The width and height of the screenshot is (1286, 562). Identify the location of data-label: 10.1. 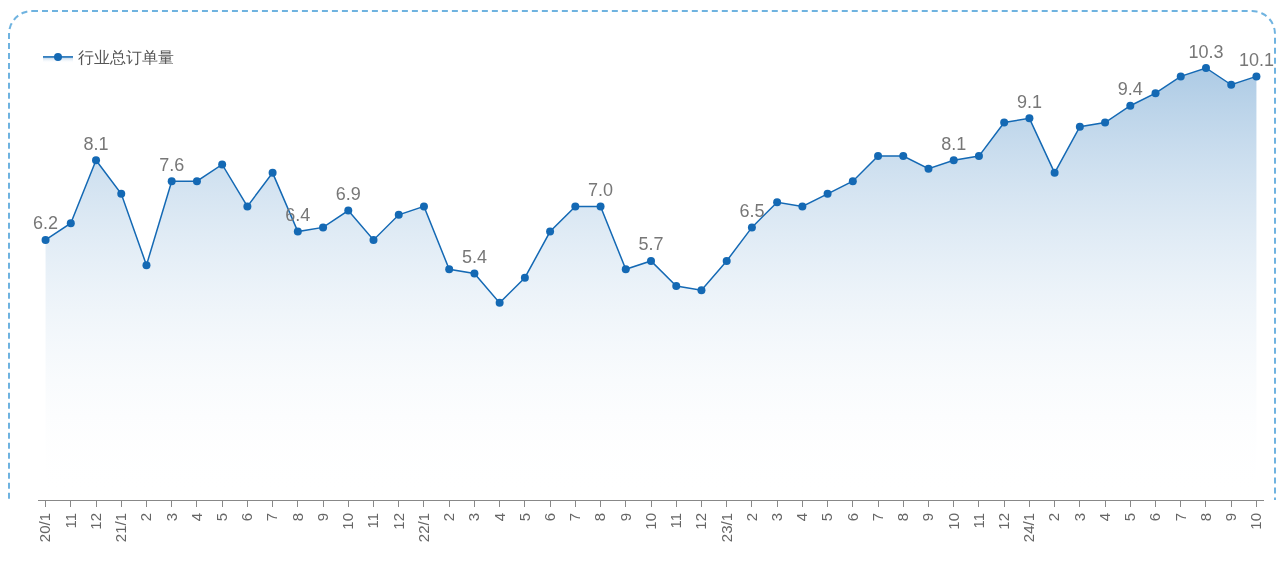
(1256, 59).